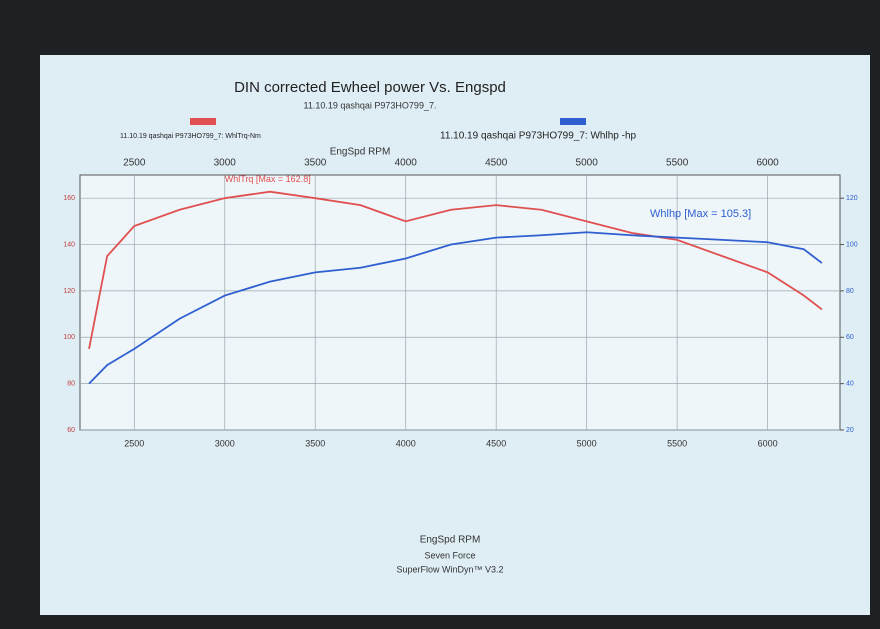  What do you see at coordinates (71, 383) in the screenshot?
I see `y-tick-label: 80` at bounding box center [71, 383].